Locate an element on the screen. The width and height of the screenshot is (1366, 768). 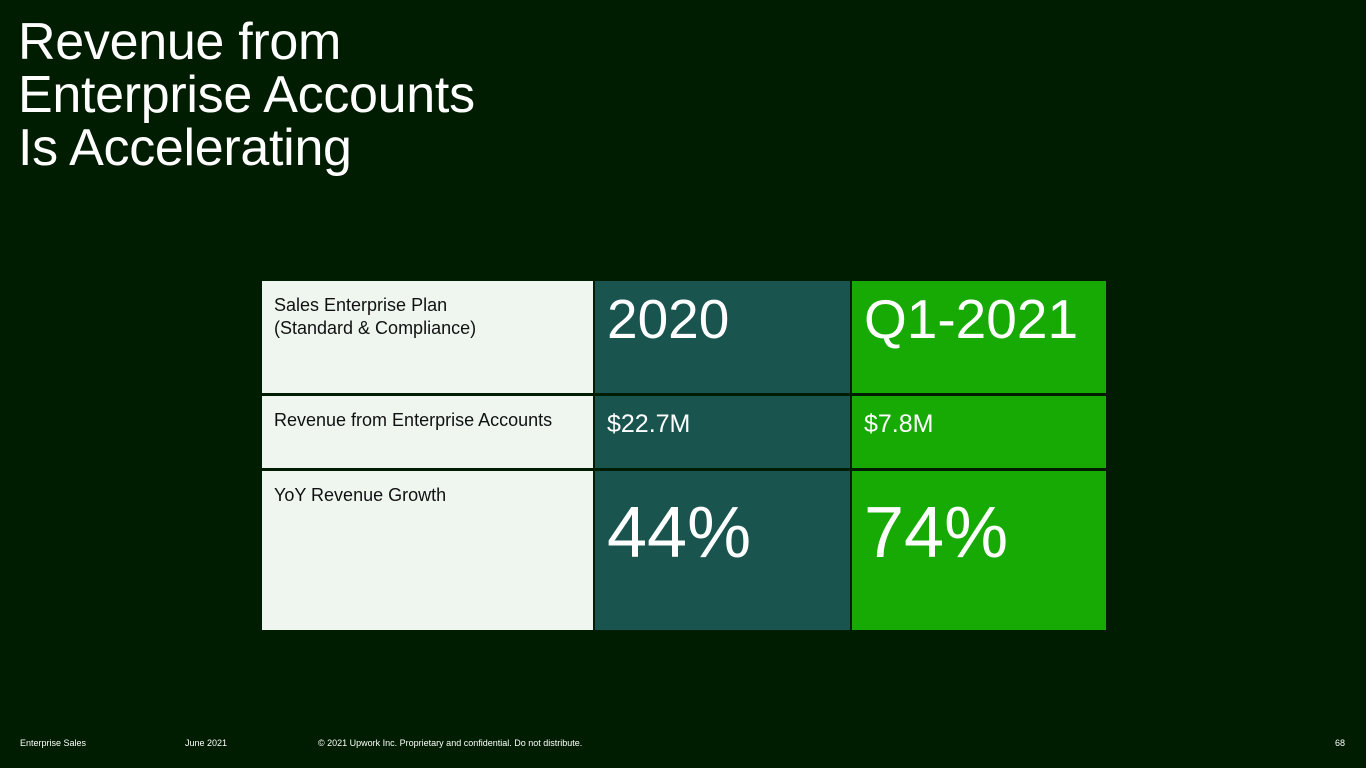
row-label-revenue: Revenue from Enterprise Accounts is located at coordinates (427, 432).